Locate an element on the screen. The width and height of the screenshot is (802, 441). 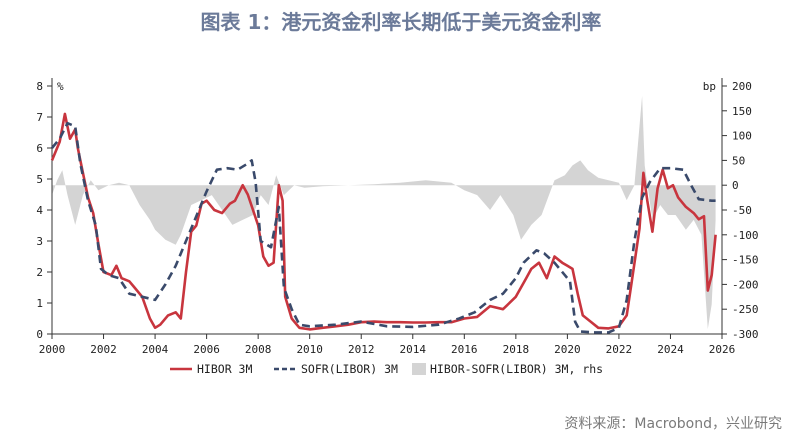
source-note: 资料来源：Macrobond，兴业研究 is located at coordinates (673, 424).